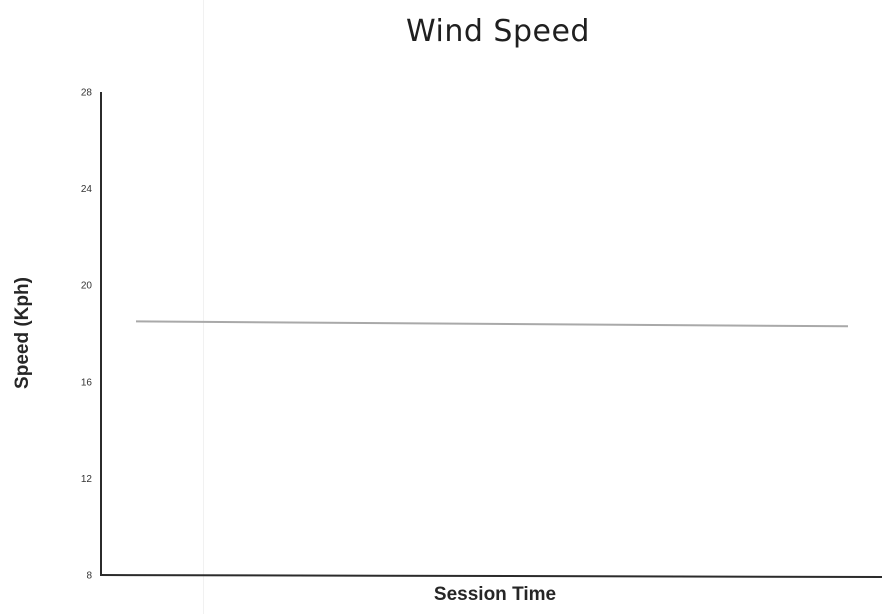 This screenshot has height=614, width=882. Describe the element at coordinates (87, 479) in the screenshot. I see `y-tick-label: 12` at that location.